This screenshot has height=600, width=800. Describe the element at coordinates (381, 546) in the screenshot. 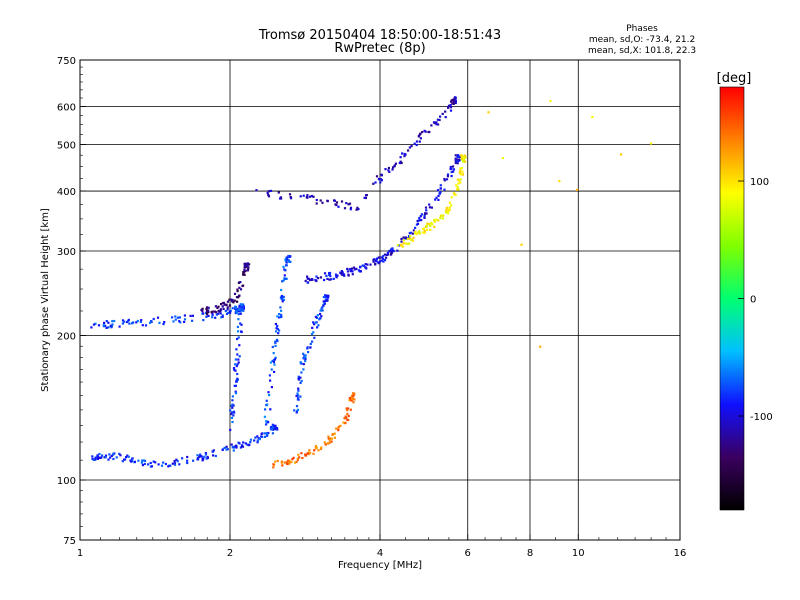

I see `x-axis-ticks: 1 2 4 6 8 10 16` at that location.